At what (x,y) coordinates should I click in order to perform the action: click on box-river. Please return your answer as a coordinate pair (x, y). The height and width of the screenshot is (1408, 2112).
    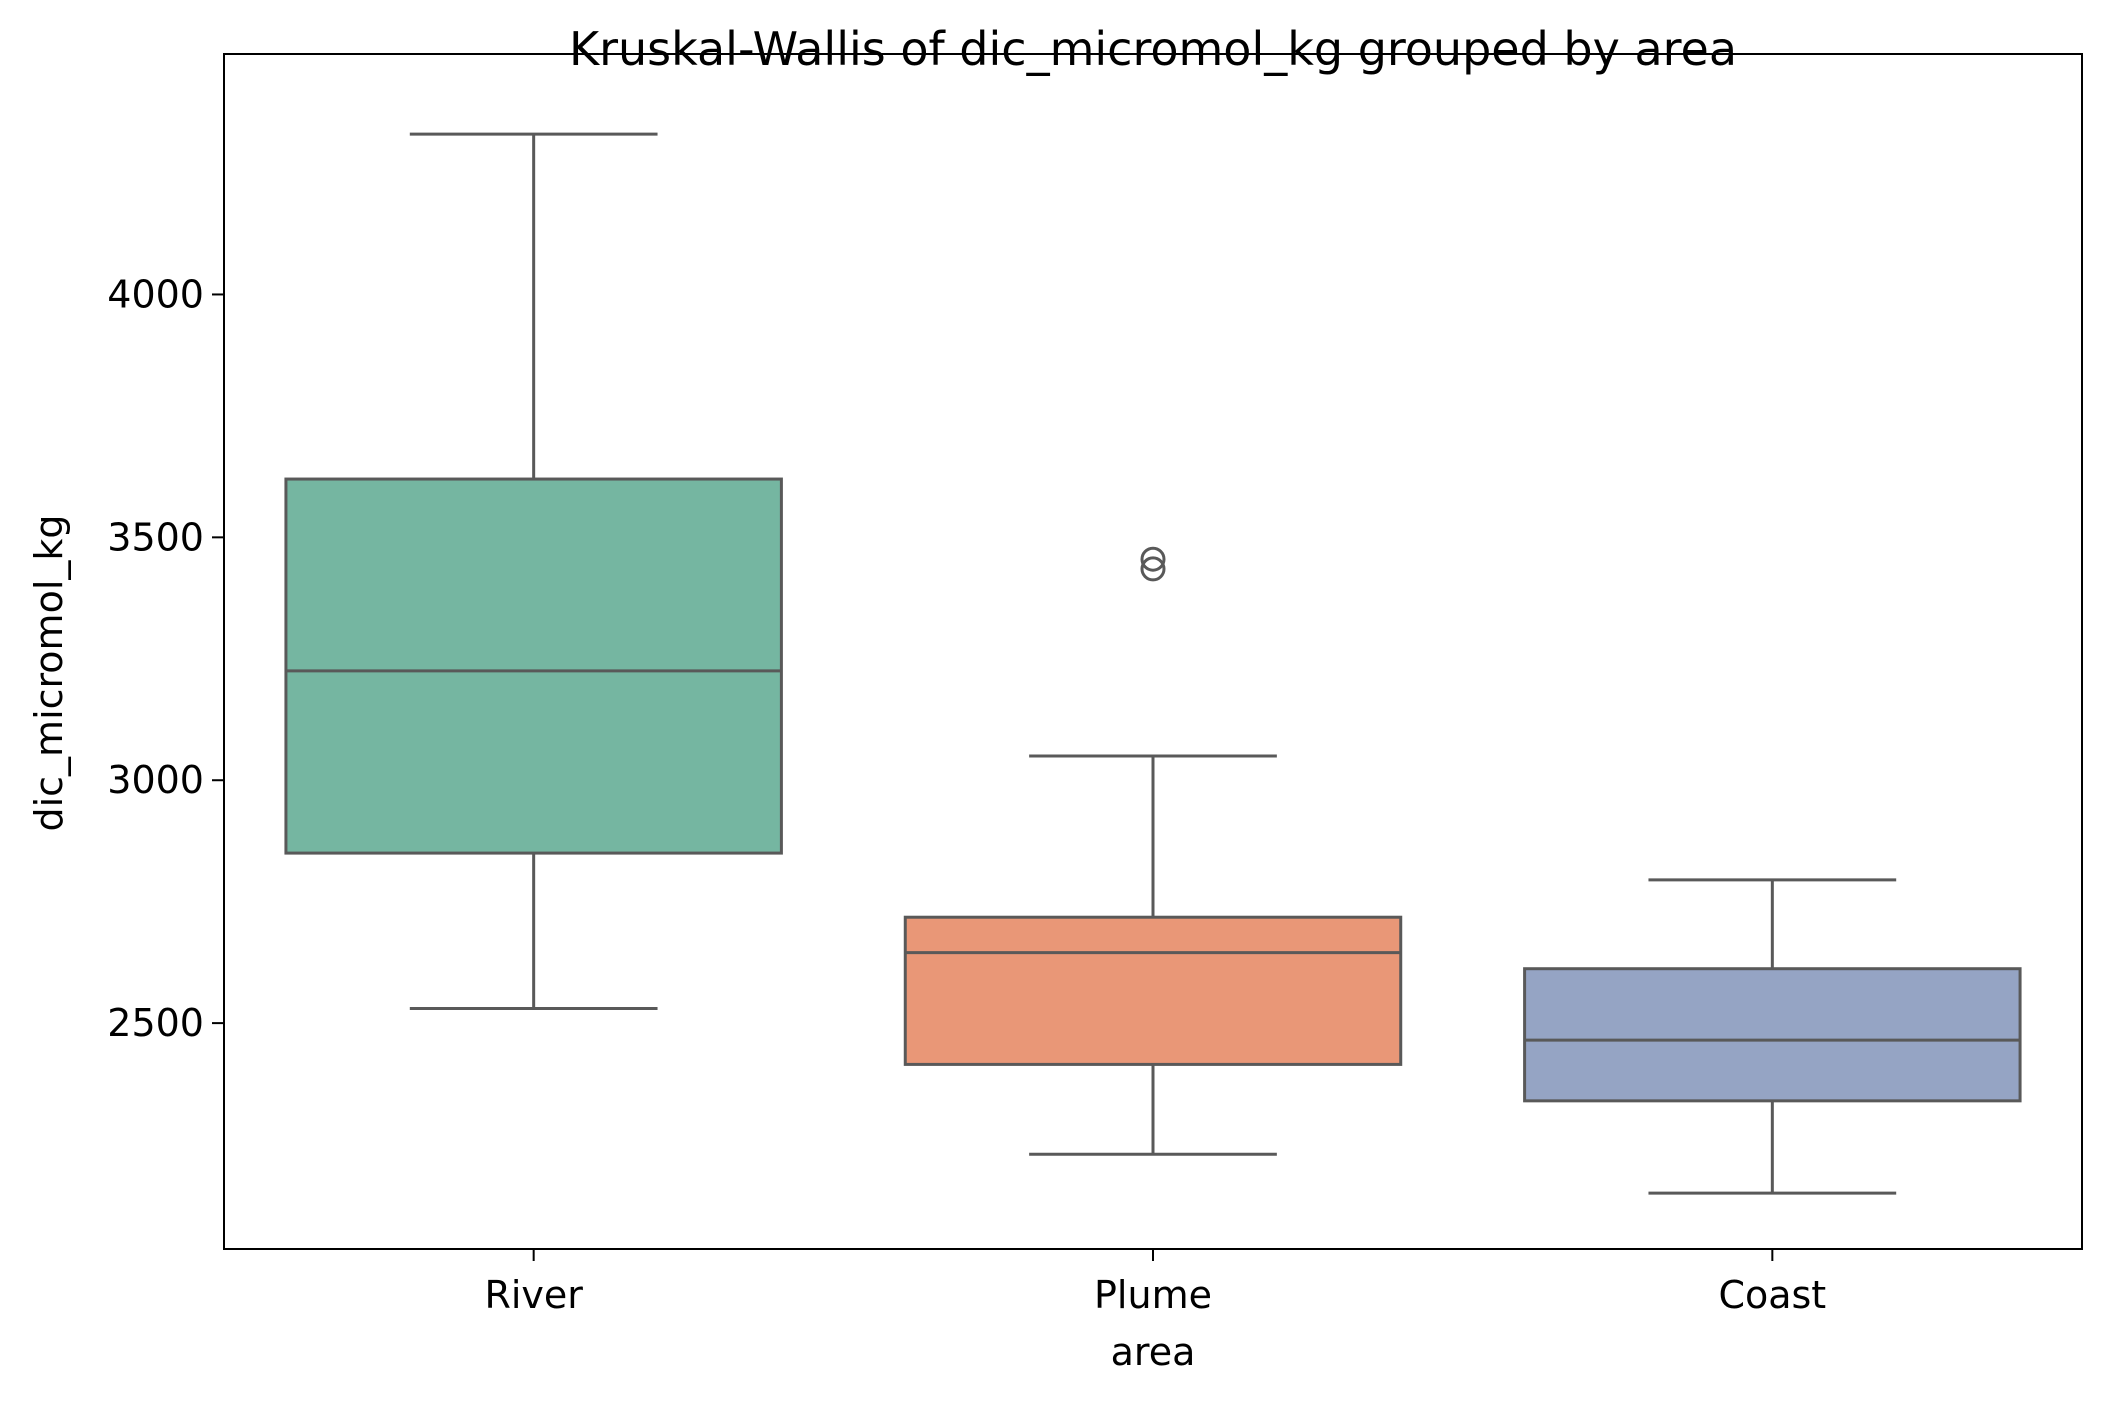
    Looking at the image, I should click on (533, 571).